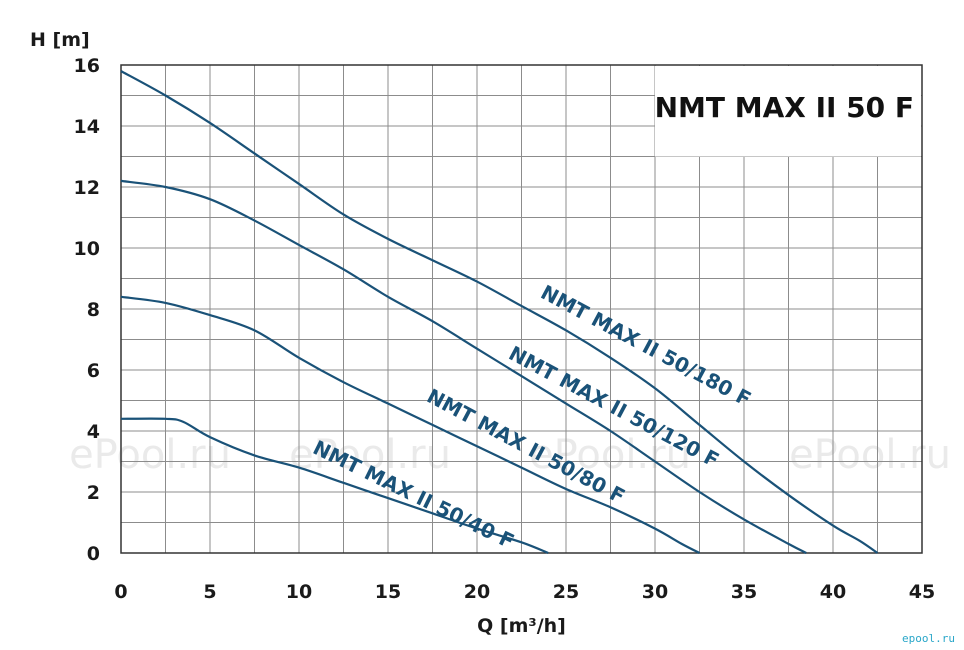 The image size is (964, 650). I want to click on title-box, so click(788, 111).